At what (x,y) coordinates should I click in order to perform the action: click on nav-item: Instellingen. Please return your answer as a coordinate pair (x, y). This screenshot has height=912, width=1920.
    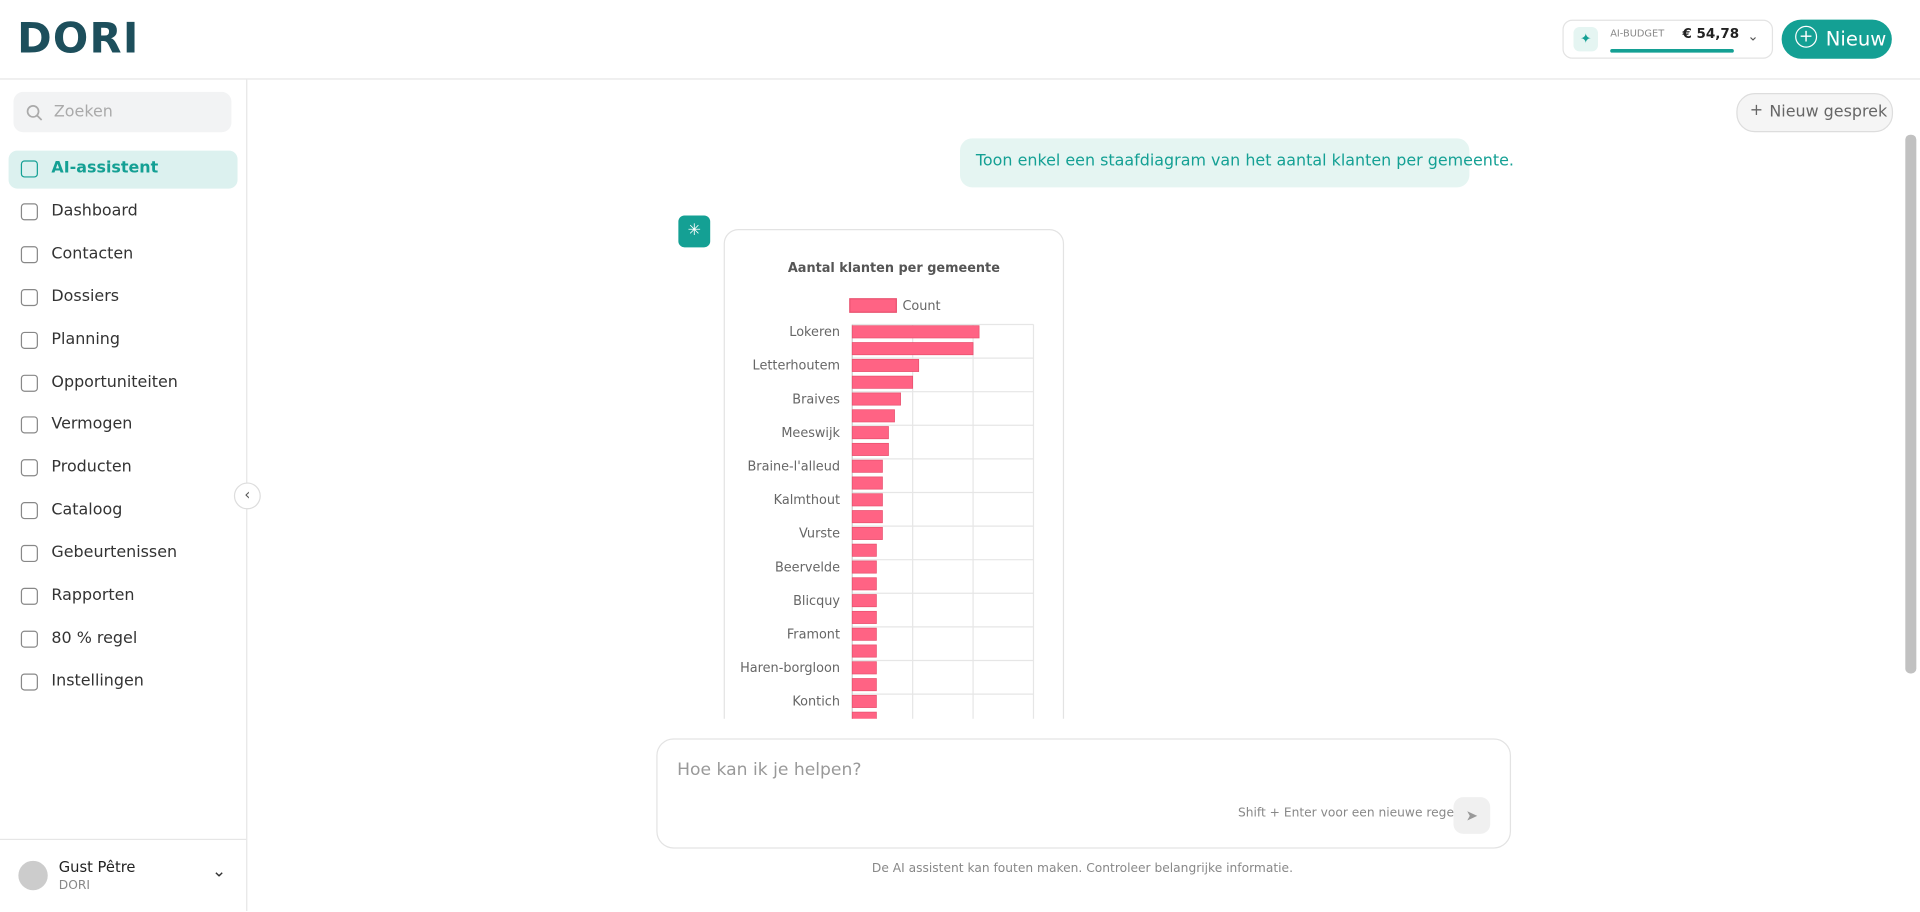
    Looking at the image, I should click on (123, 682).